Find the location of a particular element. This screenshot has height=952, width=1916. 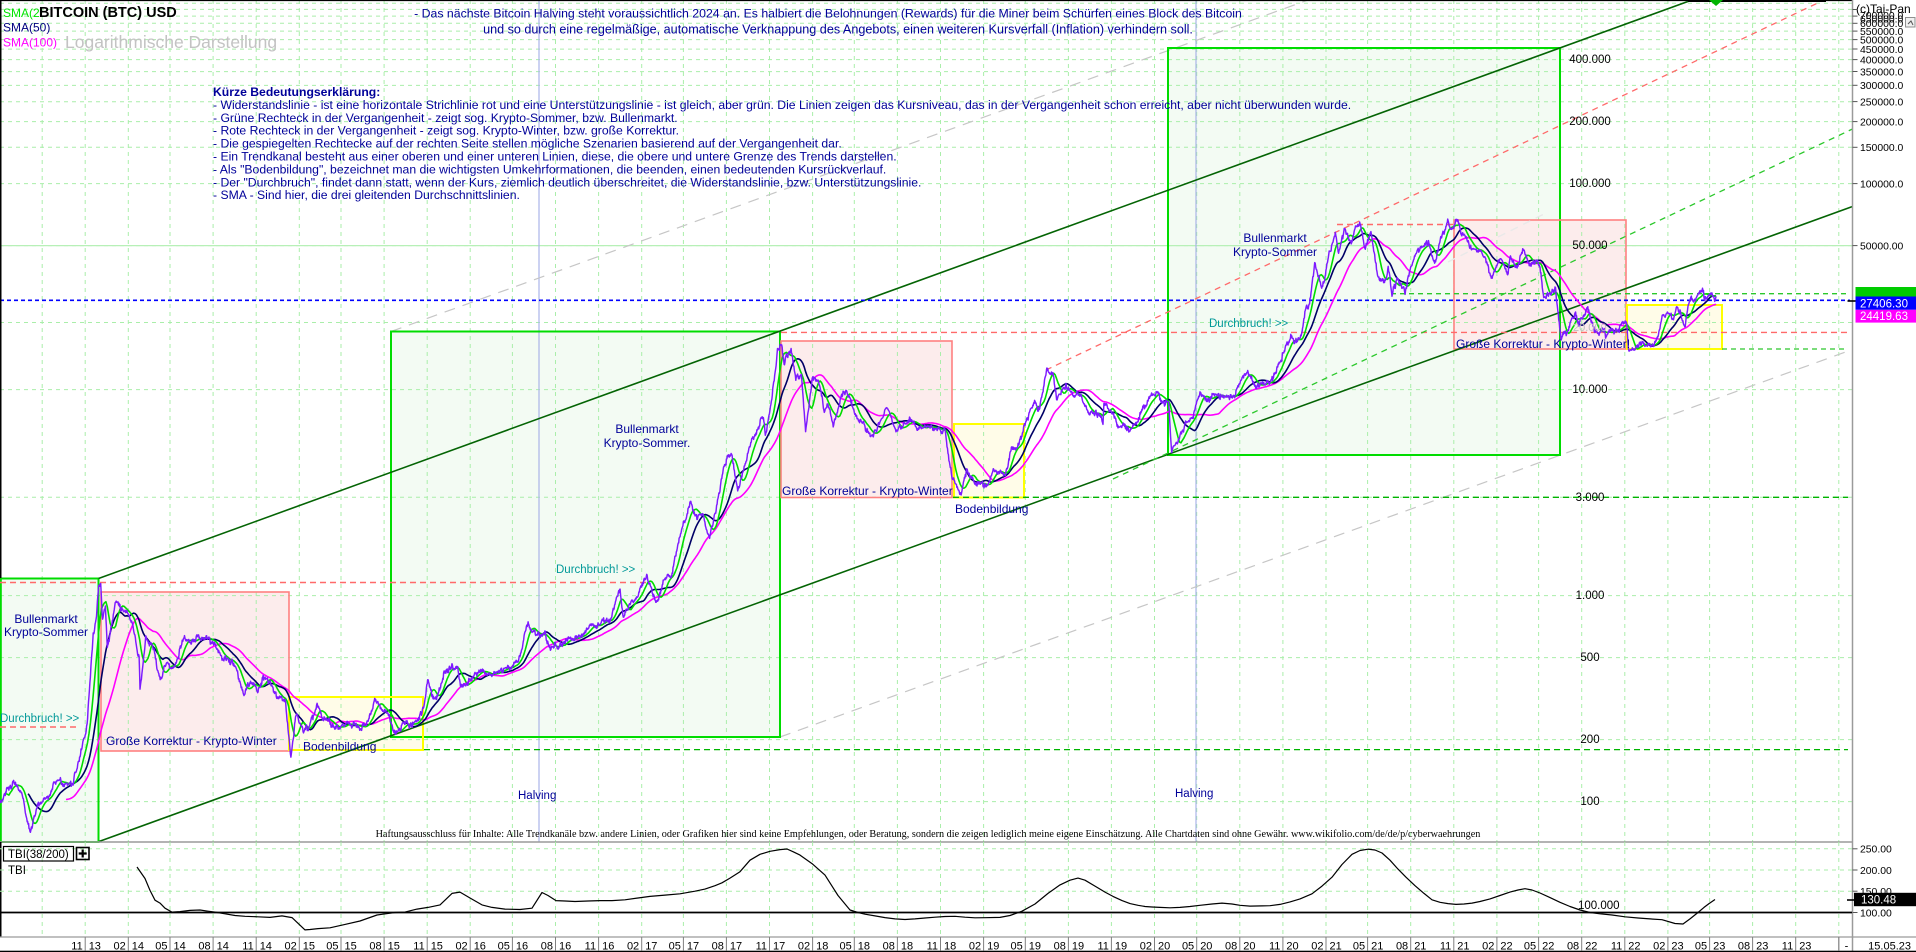

svg-text: TBI(38/200) is located at coordinates (38, 855).